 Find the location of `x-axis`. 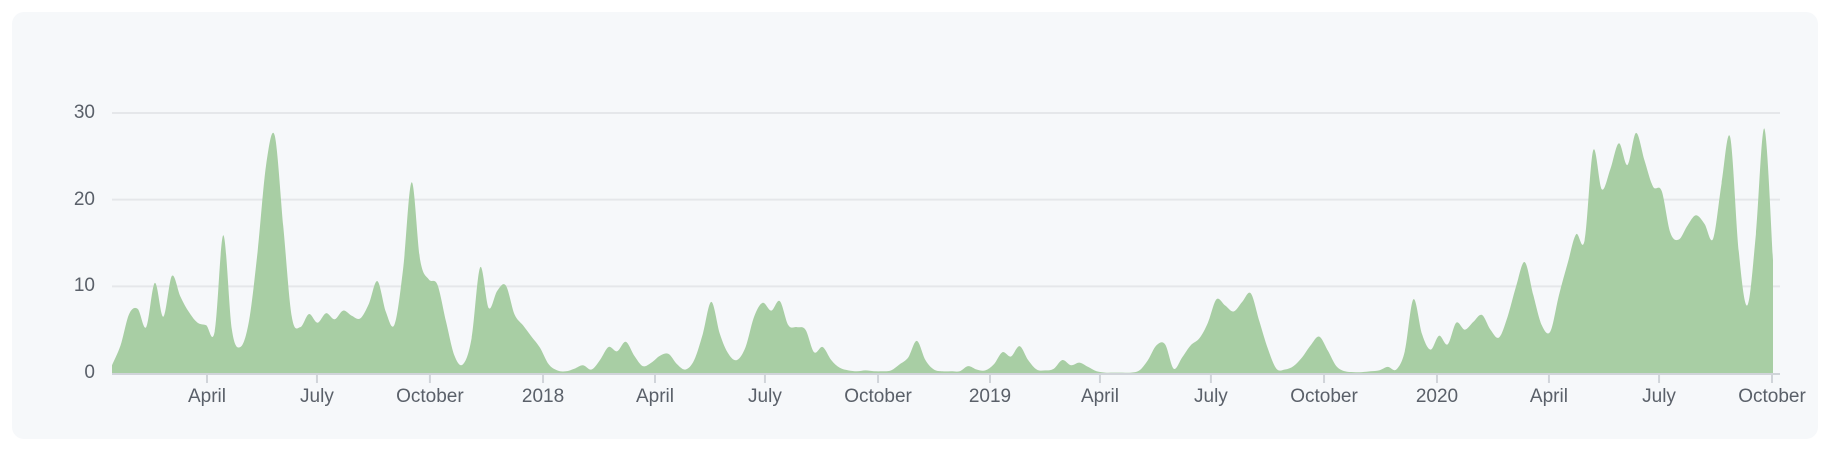

x-axis is located at coordinates (946, 378).